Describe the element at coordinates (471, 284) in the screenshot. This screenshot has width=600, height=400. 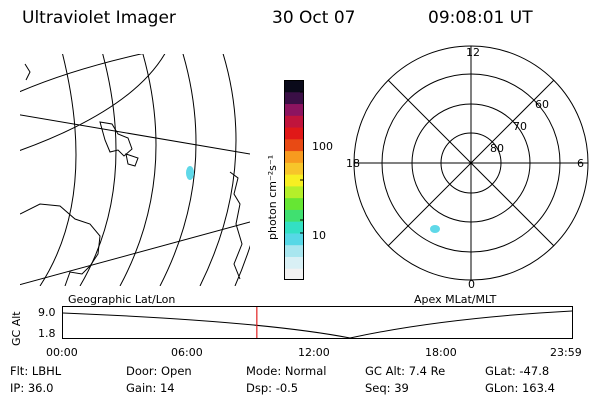
I see `mlt-label-0: 0` at that location.